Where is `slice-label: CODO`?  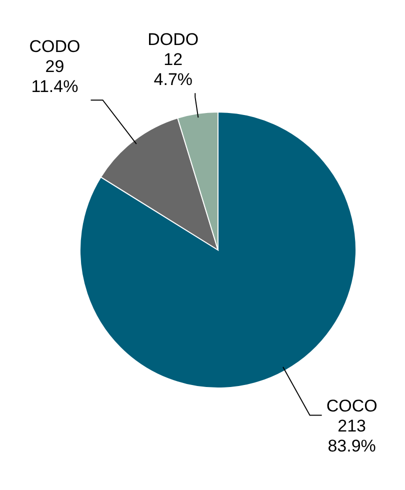 slice-label: CODO is located at coordinates (54, 46).